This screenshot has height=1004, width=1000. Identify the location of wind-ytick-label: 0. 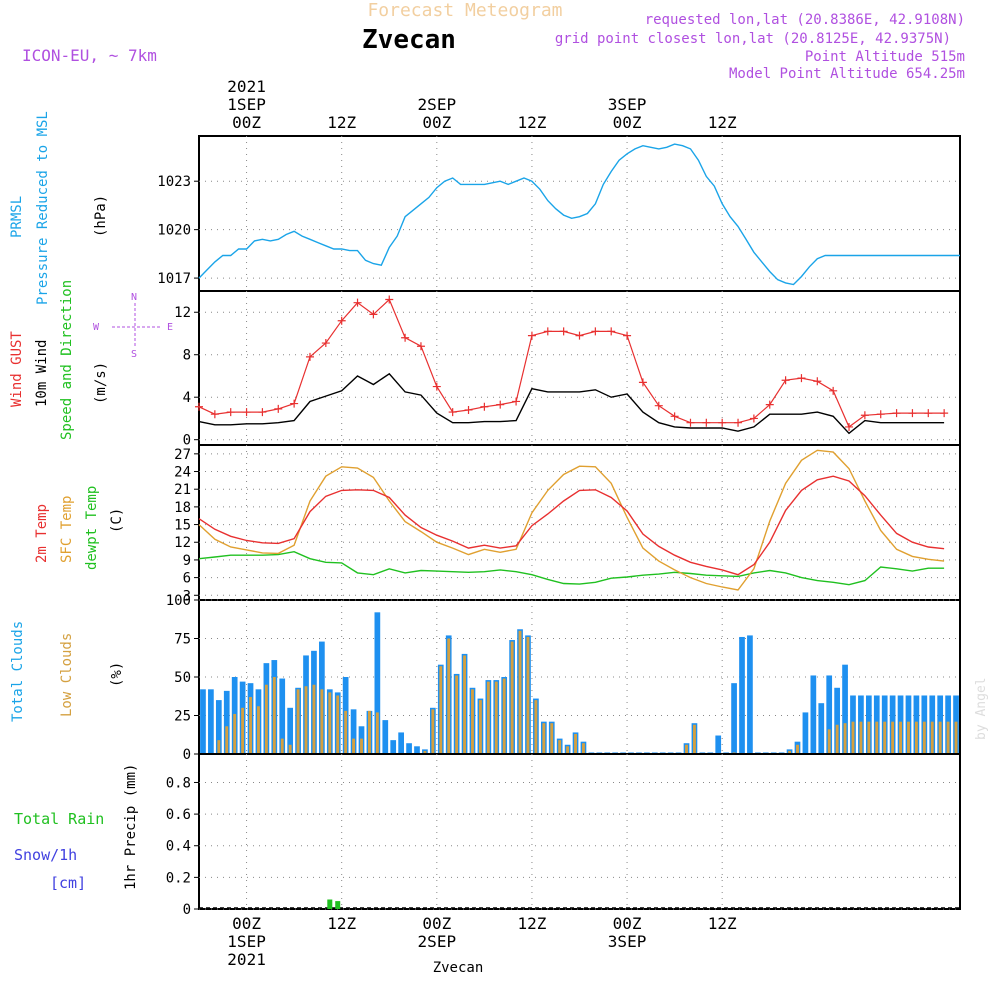
(187, 441).